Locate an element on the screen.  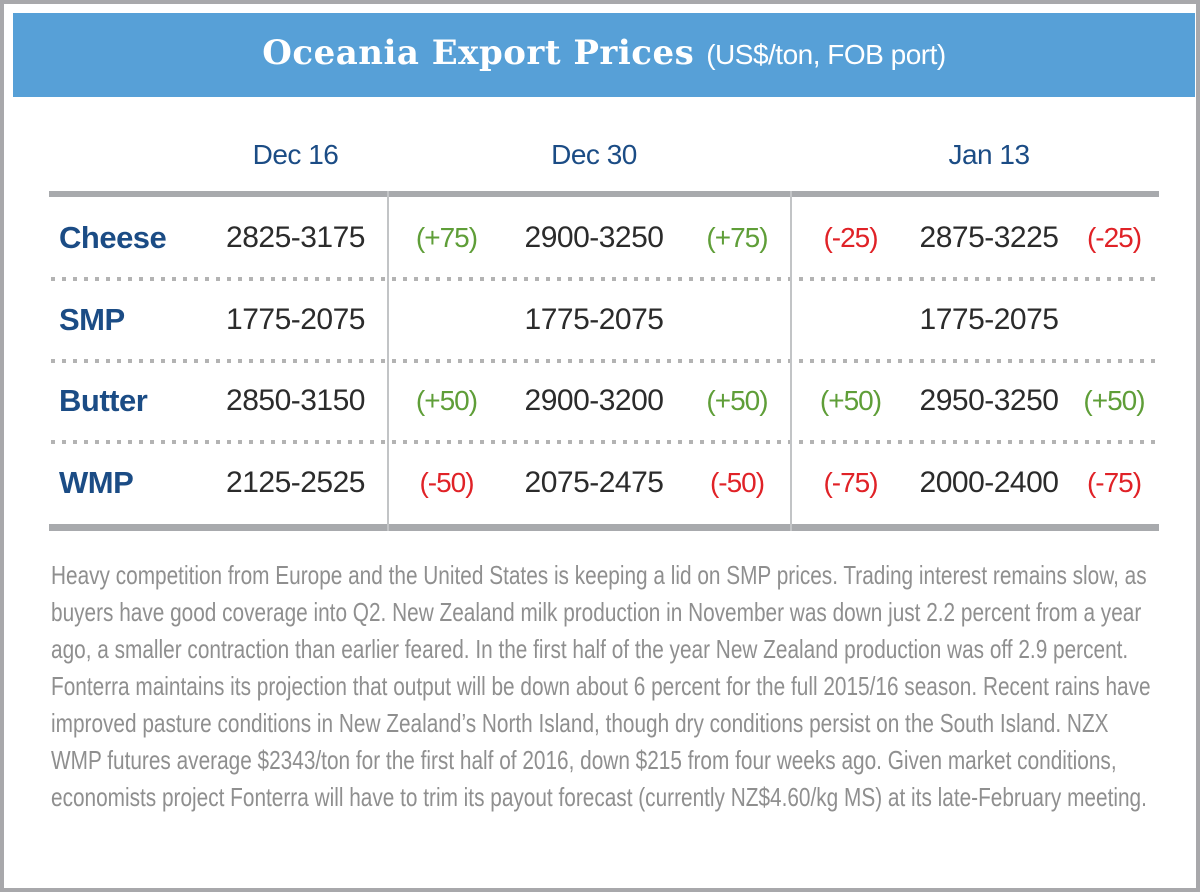
table-top-rule is located at coordinates (604, 194).